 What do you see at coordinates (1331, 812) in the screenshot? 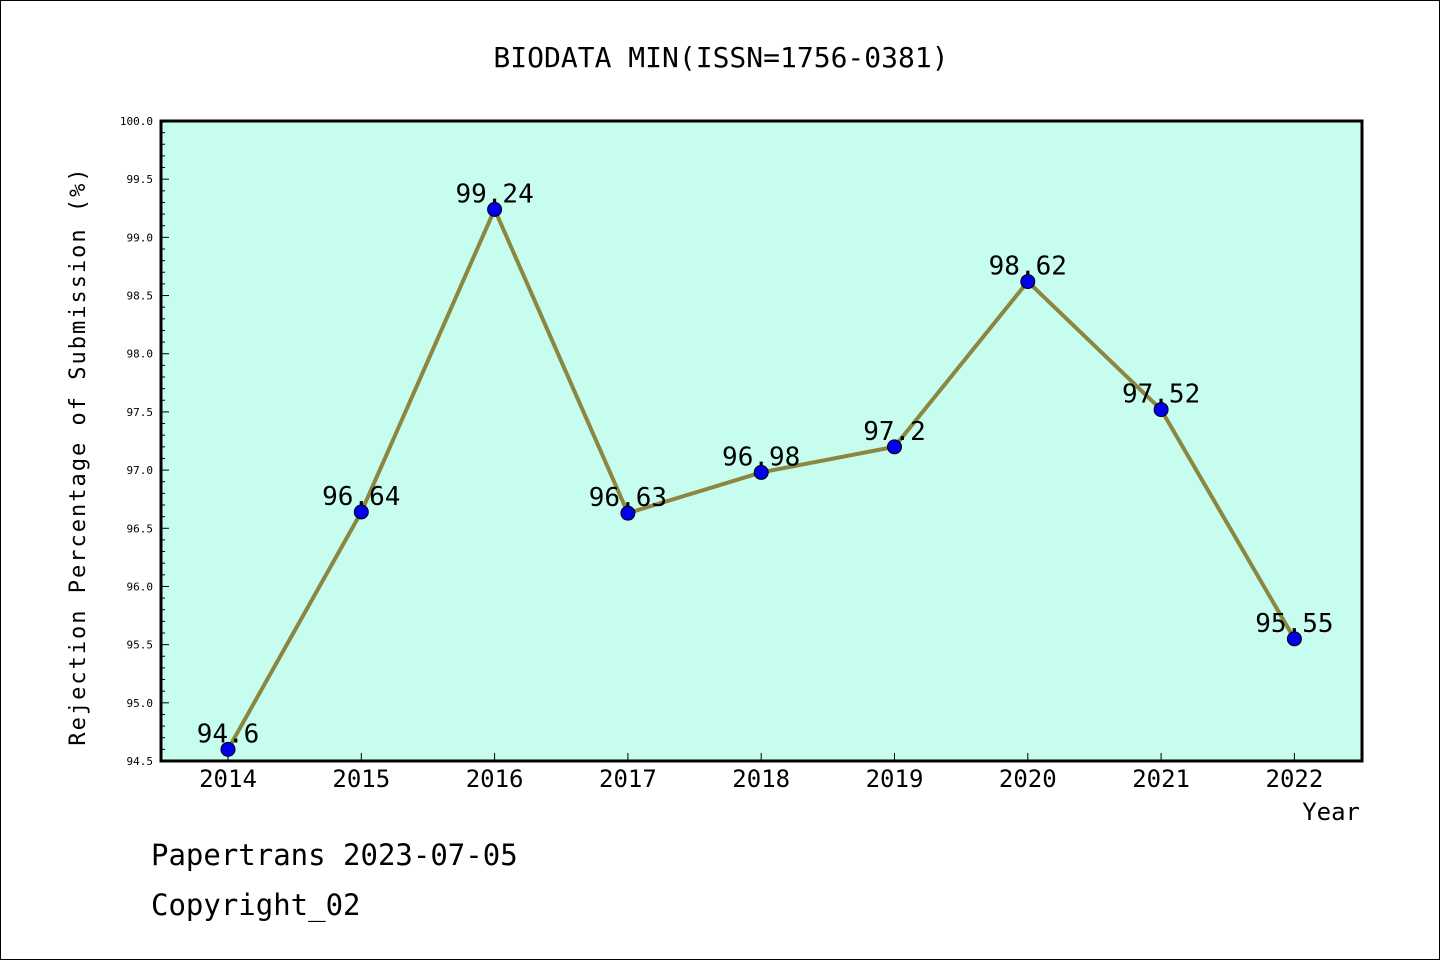
I see `x-axis-label: Year` at bounding box center [1331, 812].